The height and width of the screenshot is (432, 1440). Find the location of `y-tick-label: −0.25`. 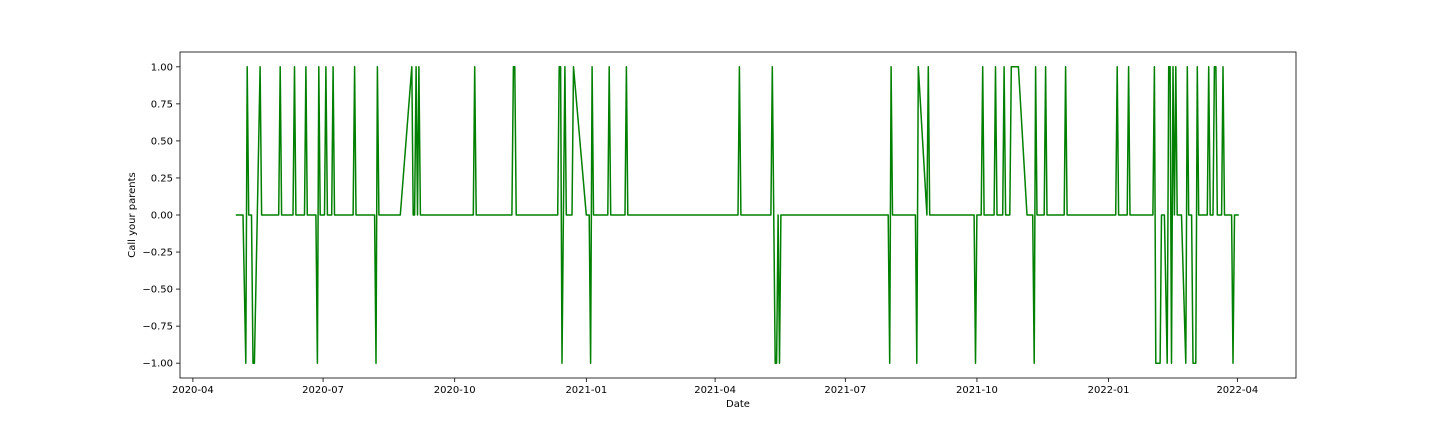

y-tick-label: −0.25 is located at coordinates (157, 253).